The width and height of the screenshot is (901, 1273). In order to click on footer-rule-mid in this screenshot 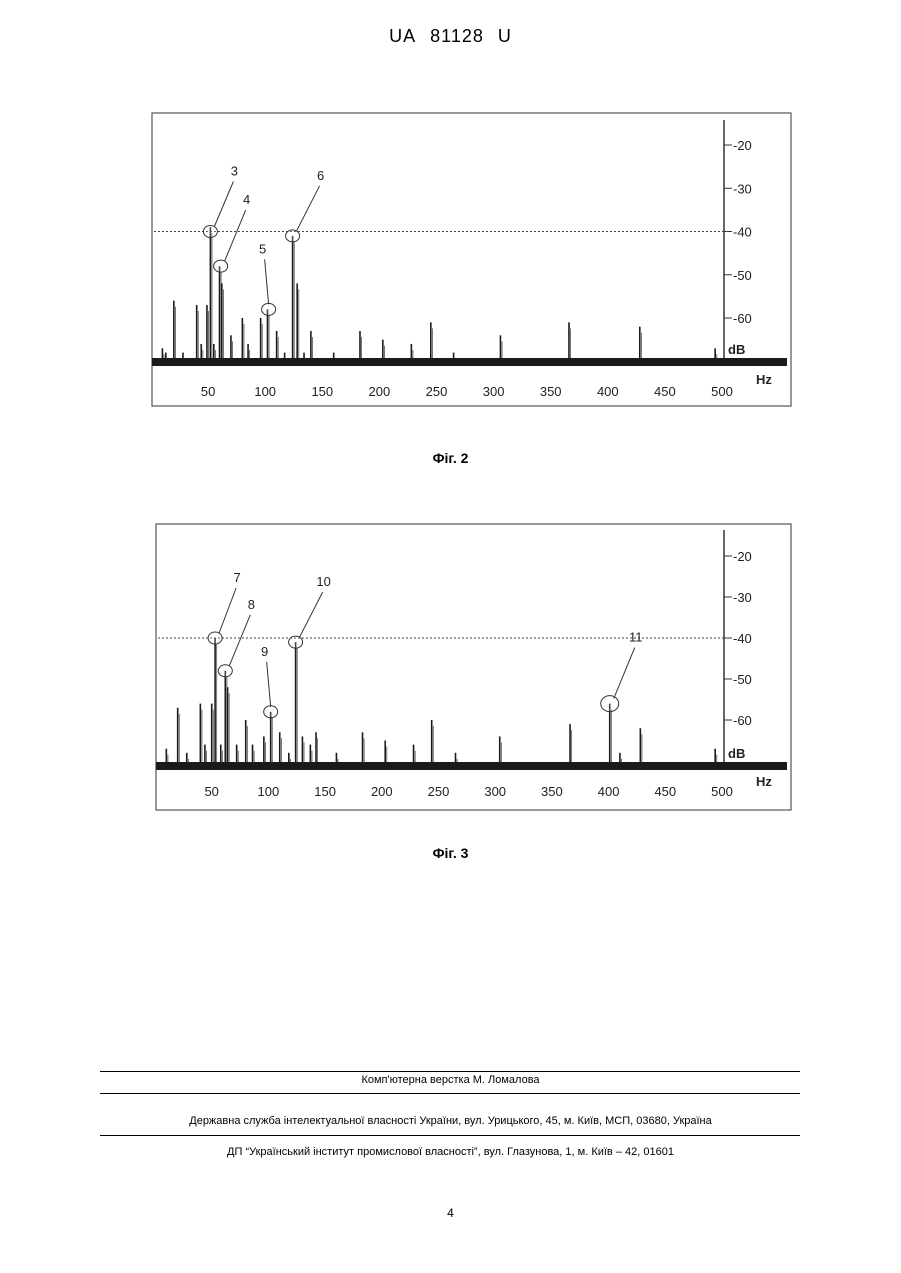, I will do `click(450, 1093)`.